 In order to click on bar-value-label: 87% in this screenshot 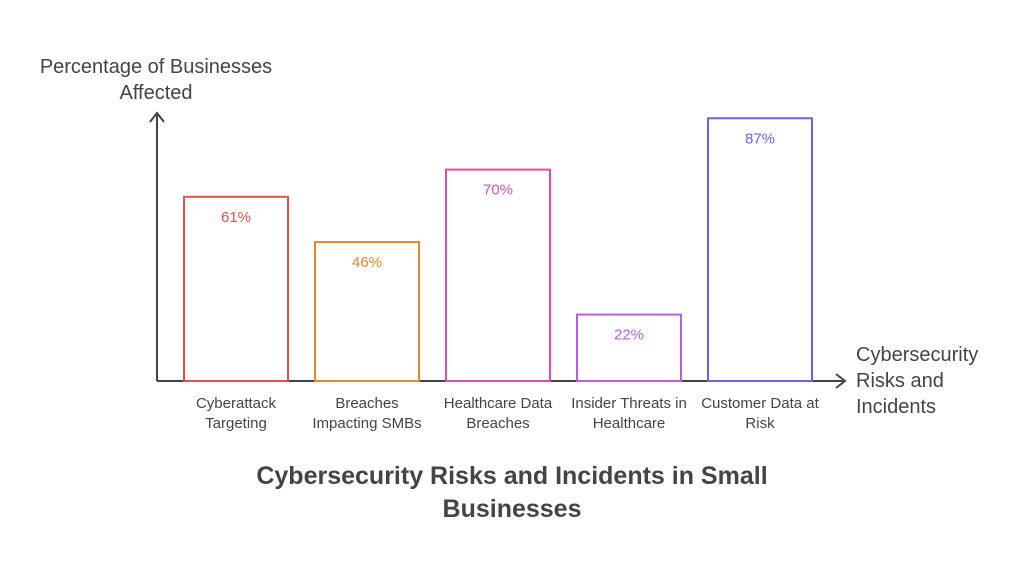, I will do `click(760, 138)`.